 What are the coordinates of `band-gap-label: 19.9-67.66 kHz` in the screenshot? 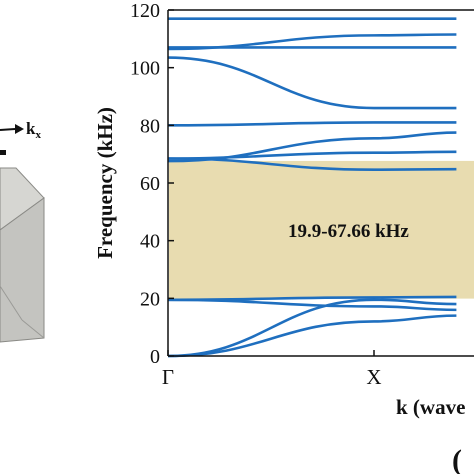 It's located at (348, 231).